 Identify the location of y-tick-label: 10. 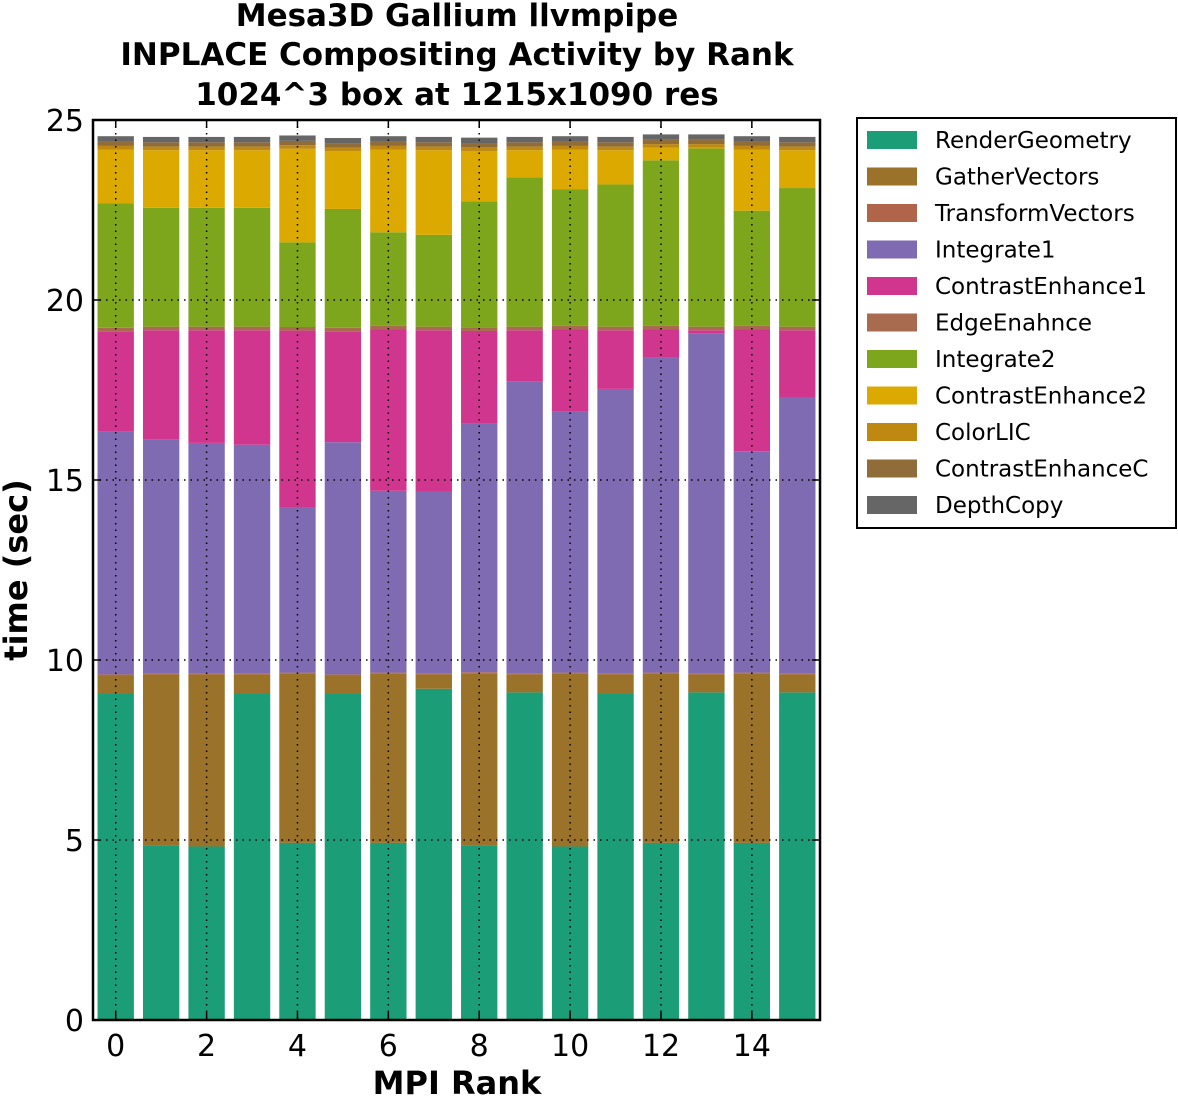
(65, 661).